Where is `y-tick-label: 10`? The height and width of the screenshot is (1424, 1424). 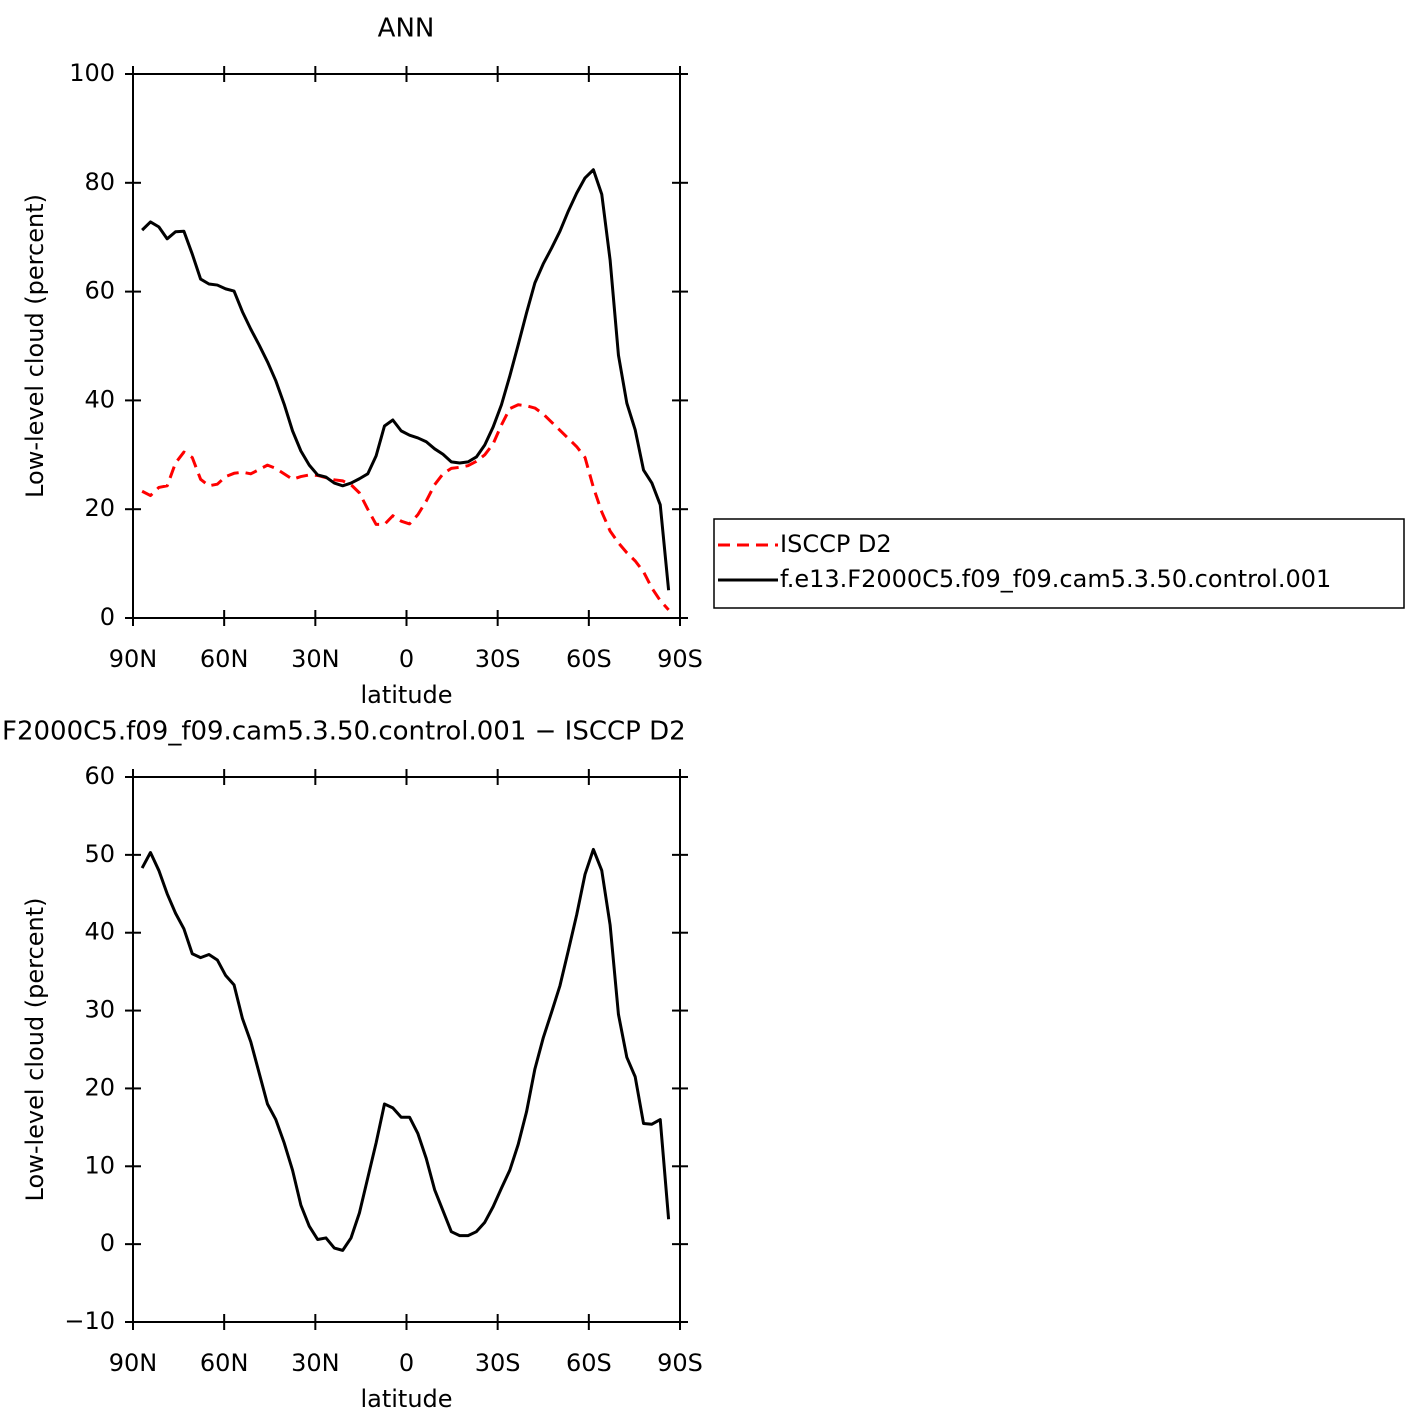
y-tick-label: 10 is located at coordinates (99, 1165).